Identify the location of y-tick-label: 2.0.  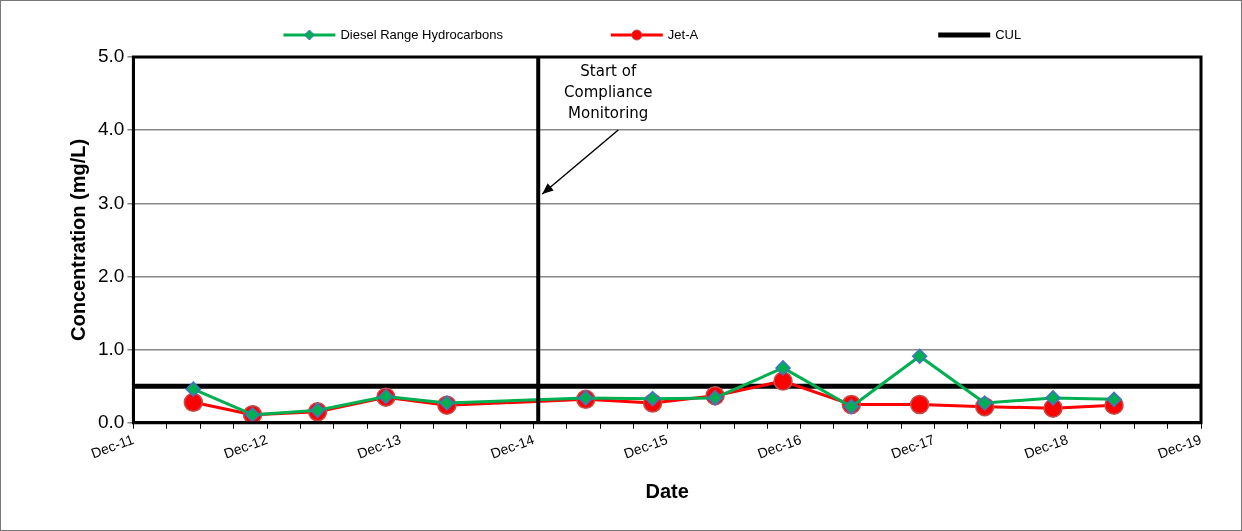
(111, 275).